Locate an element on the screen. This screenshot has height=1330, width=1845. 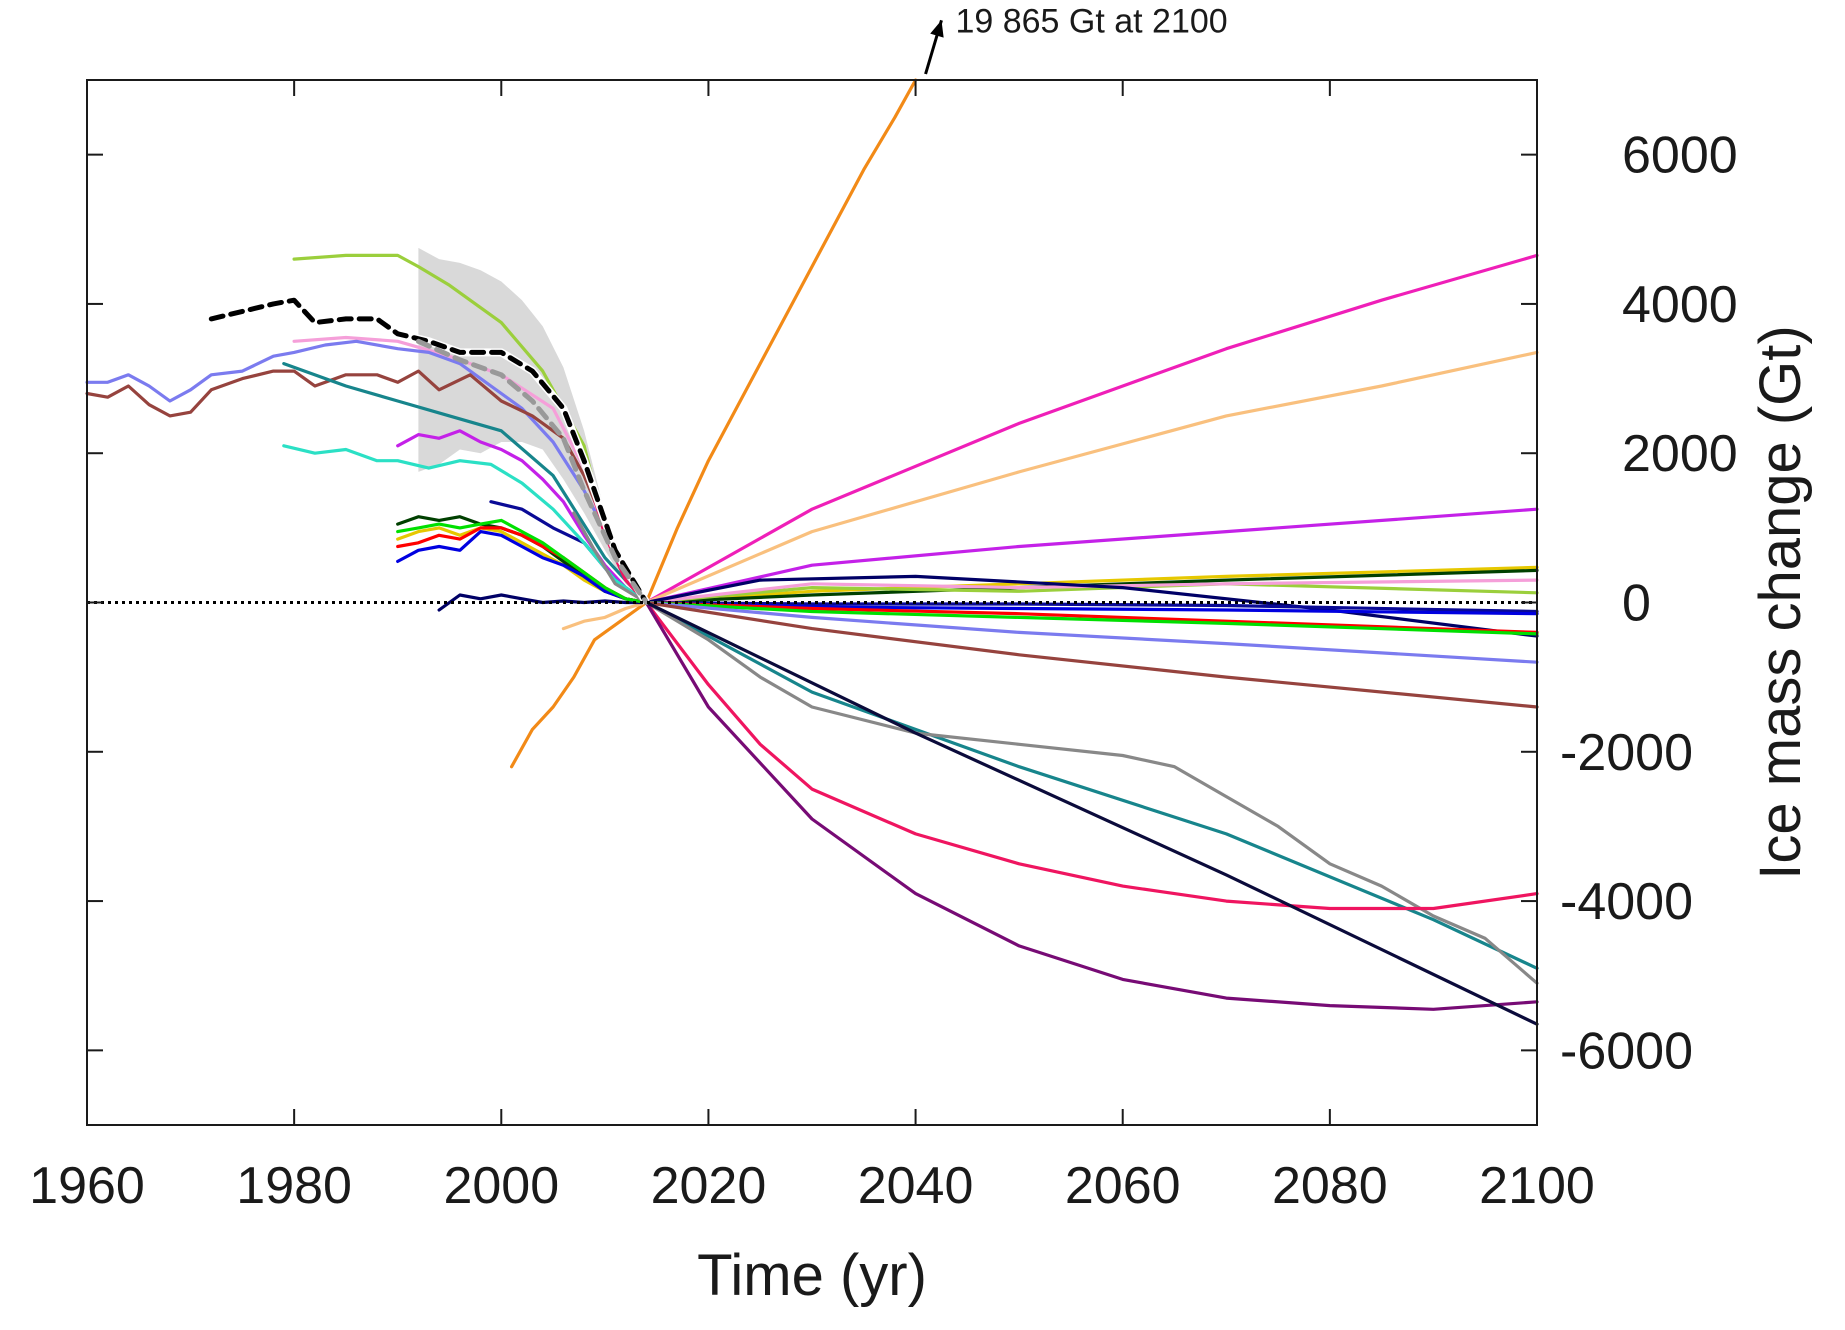
y-tick-label: -6000 is located at coordinates (1626, 1051).